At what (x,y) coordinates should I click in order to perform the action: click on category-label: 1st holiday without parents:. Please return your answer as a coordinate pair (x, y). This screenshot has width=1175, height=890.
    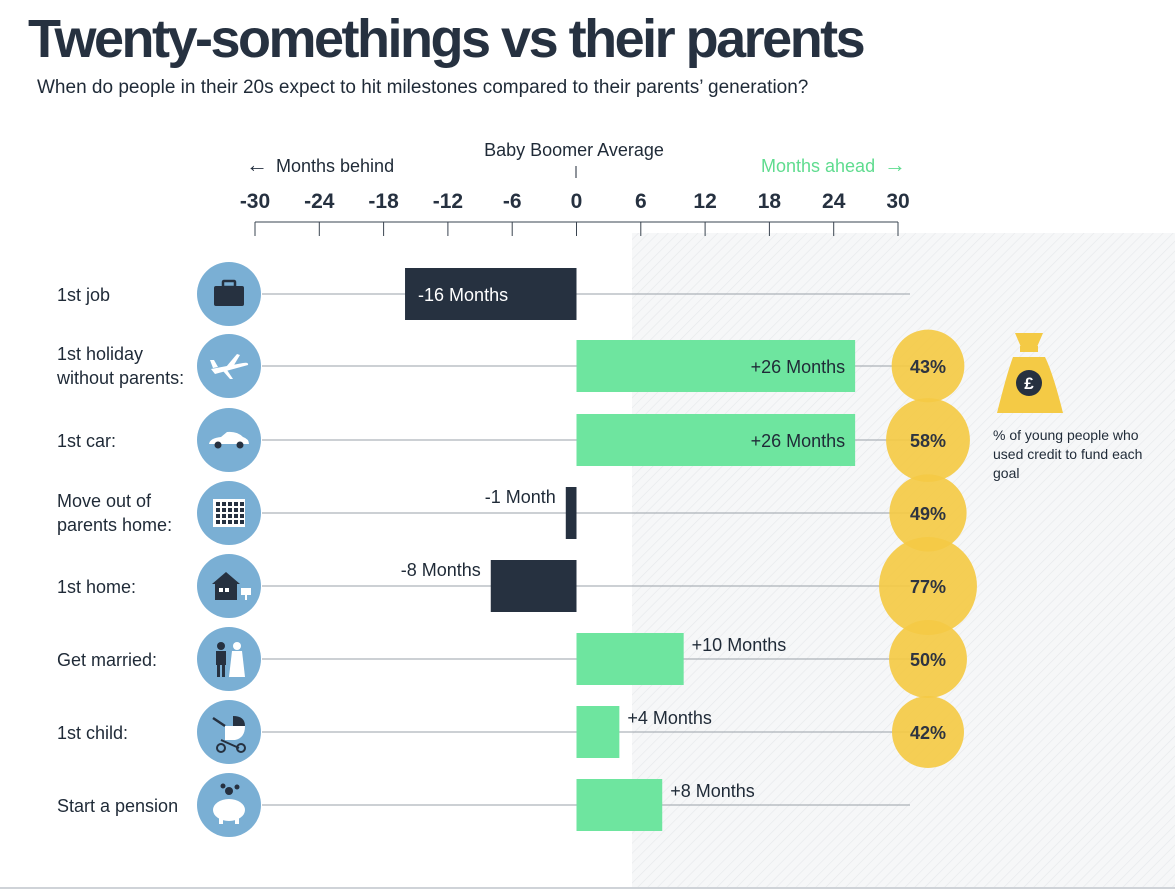
    Looking at the image, I should click on (120, 366).